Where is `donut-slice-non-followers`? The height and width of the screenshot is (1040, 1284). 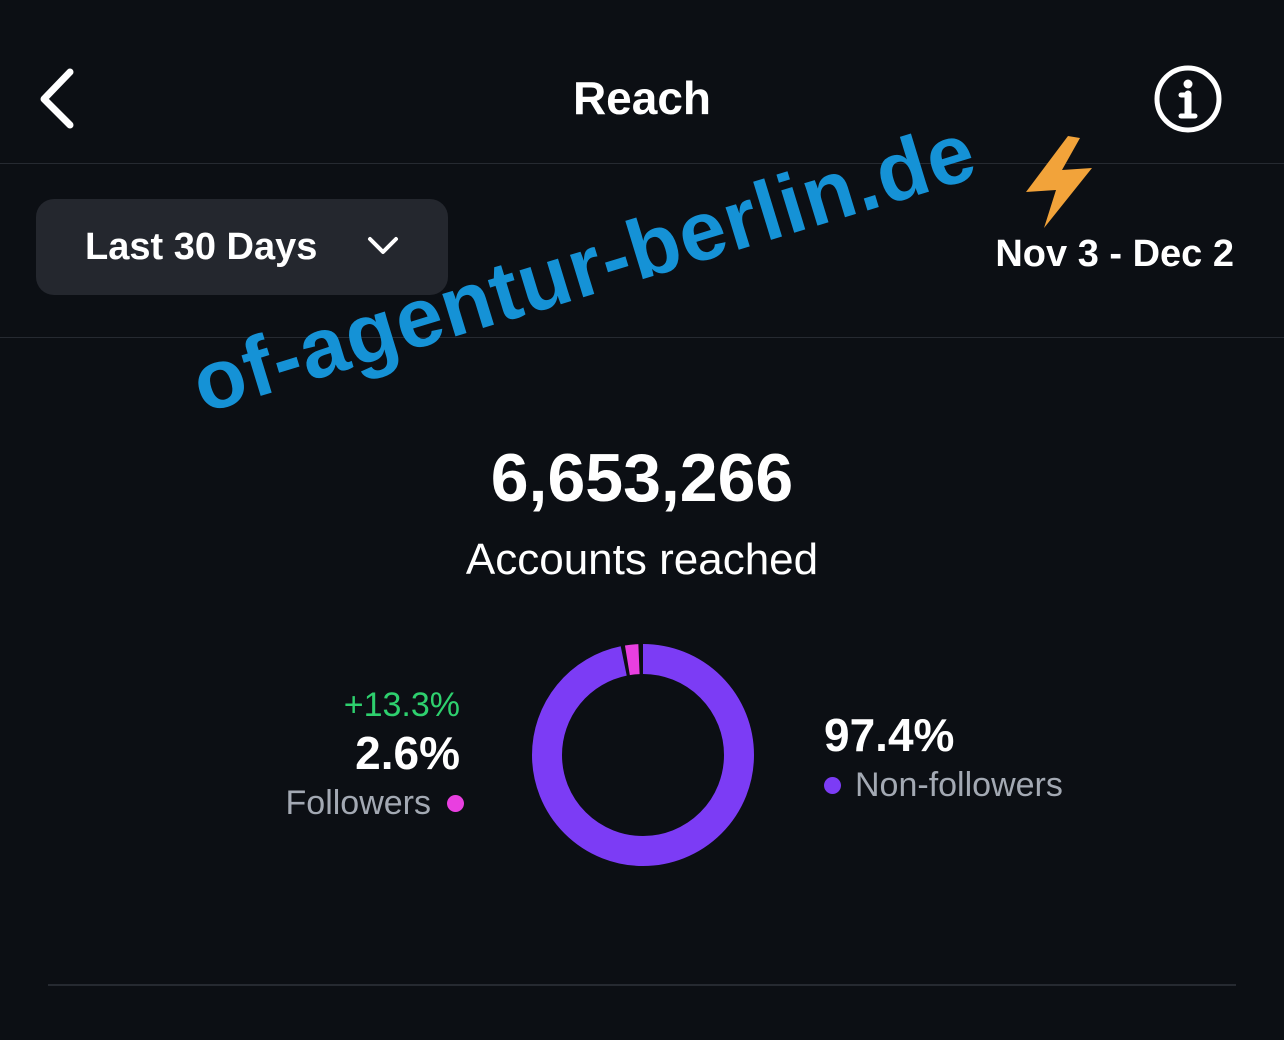
donut-slice-non-followers is located at coordinates (643, 755).